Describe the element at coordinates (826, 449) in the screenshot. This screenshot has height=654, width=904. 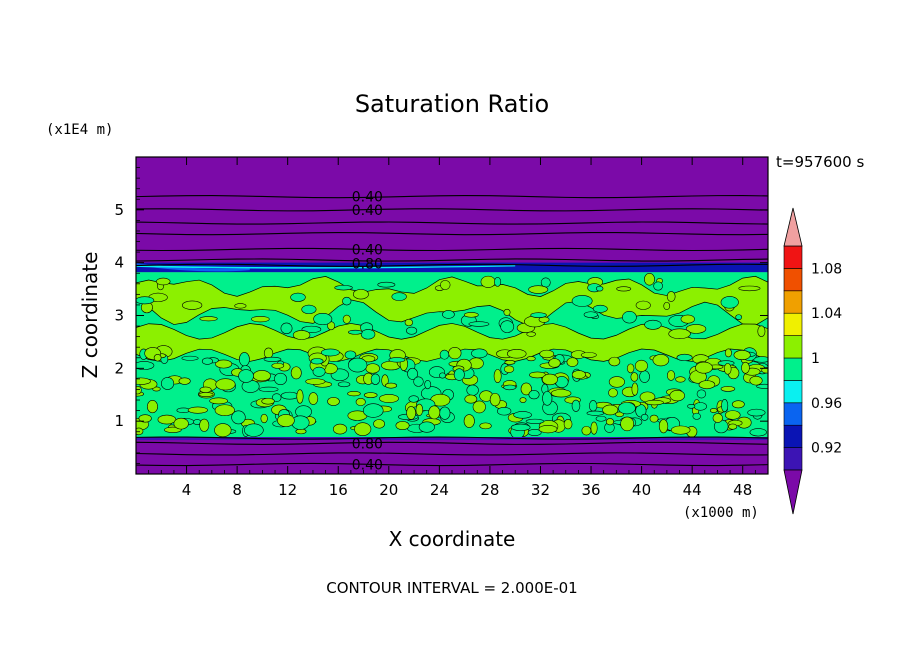
I see `colorbar-tick-label: 0.92` at that location.